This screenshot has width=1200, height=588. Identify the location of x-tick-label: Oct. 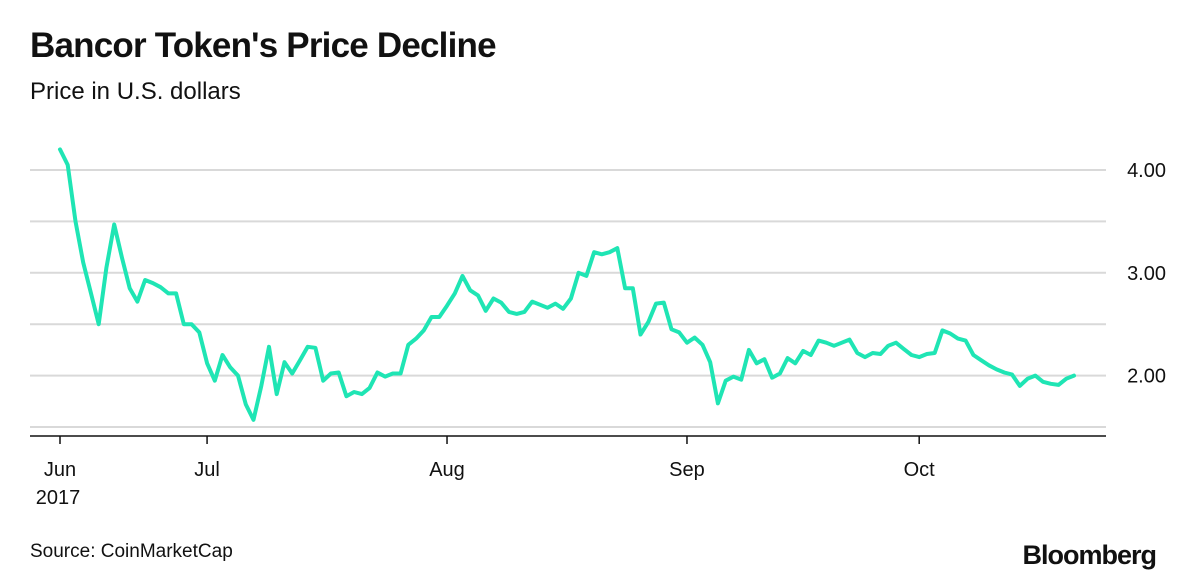
(920, 470).